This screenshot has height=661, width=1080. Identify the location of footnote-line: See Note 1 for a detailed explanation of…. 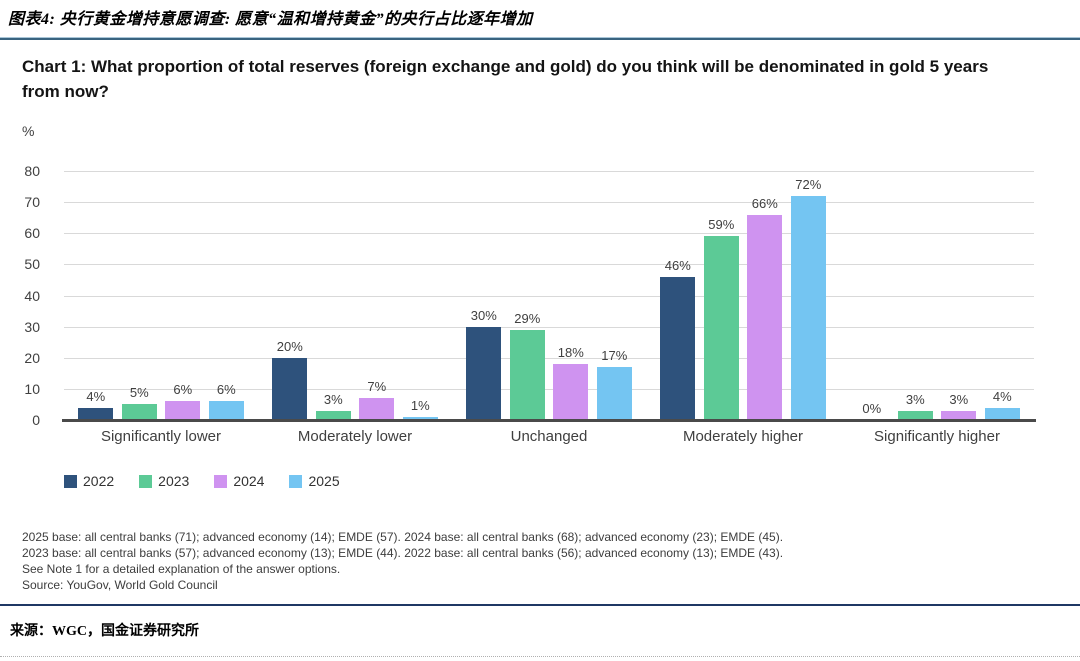
(181, 569).